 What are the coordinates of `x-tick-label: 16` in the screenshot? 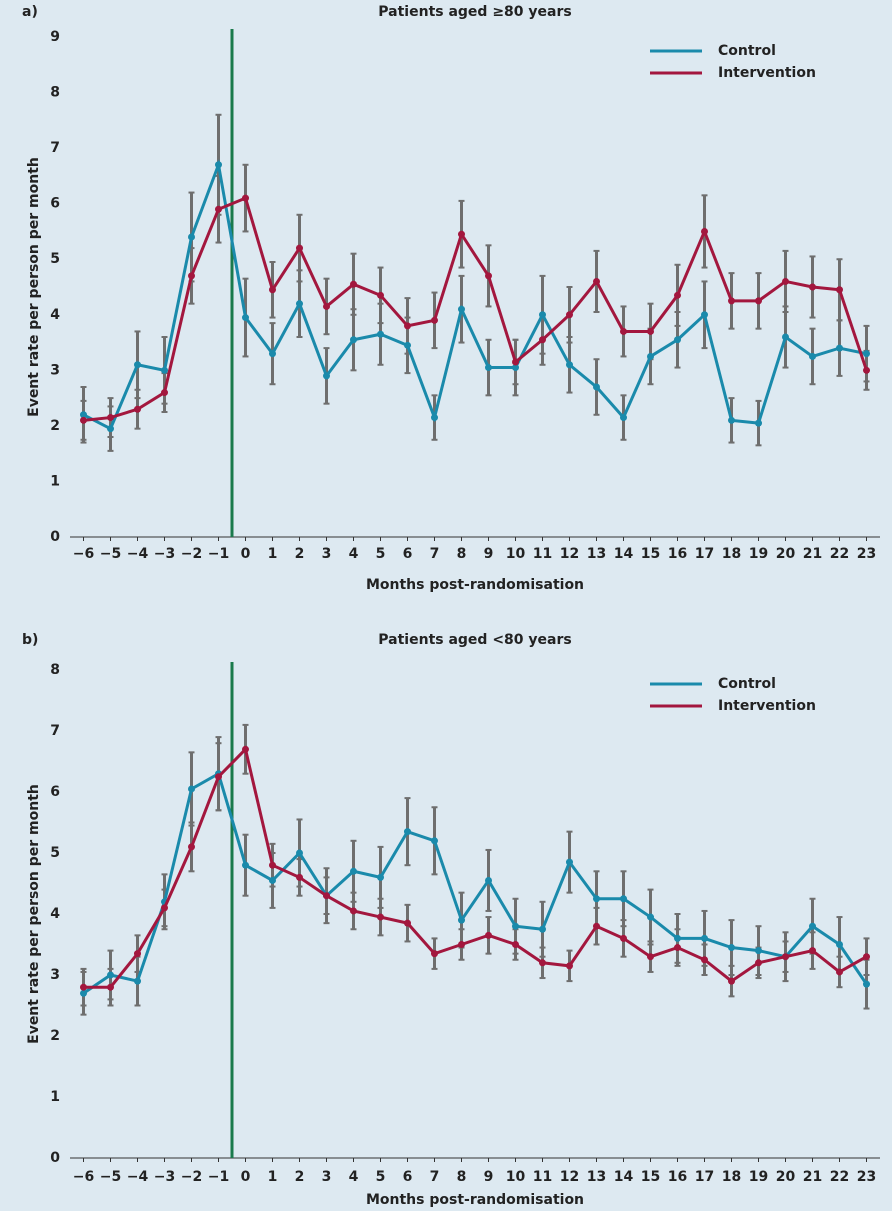 It's located at (677, 554).